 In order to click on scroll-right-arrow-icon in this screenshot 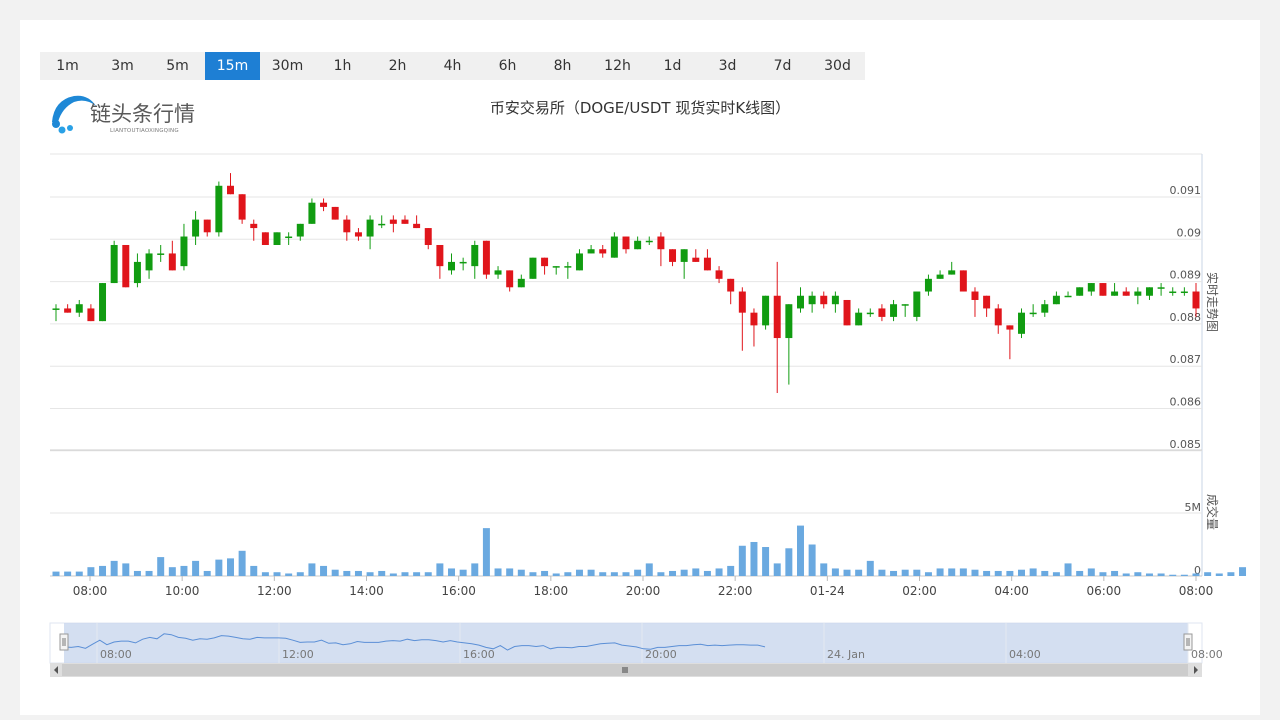, I will do `click(1196, 670)`.